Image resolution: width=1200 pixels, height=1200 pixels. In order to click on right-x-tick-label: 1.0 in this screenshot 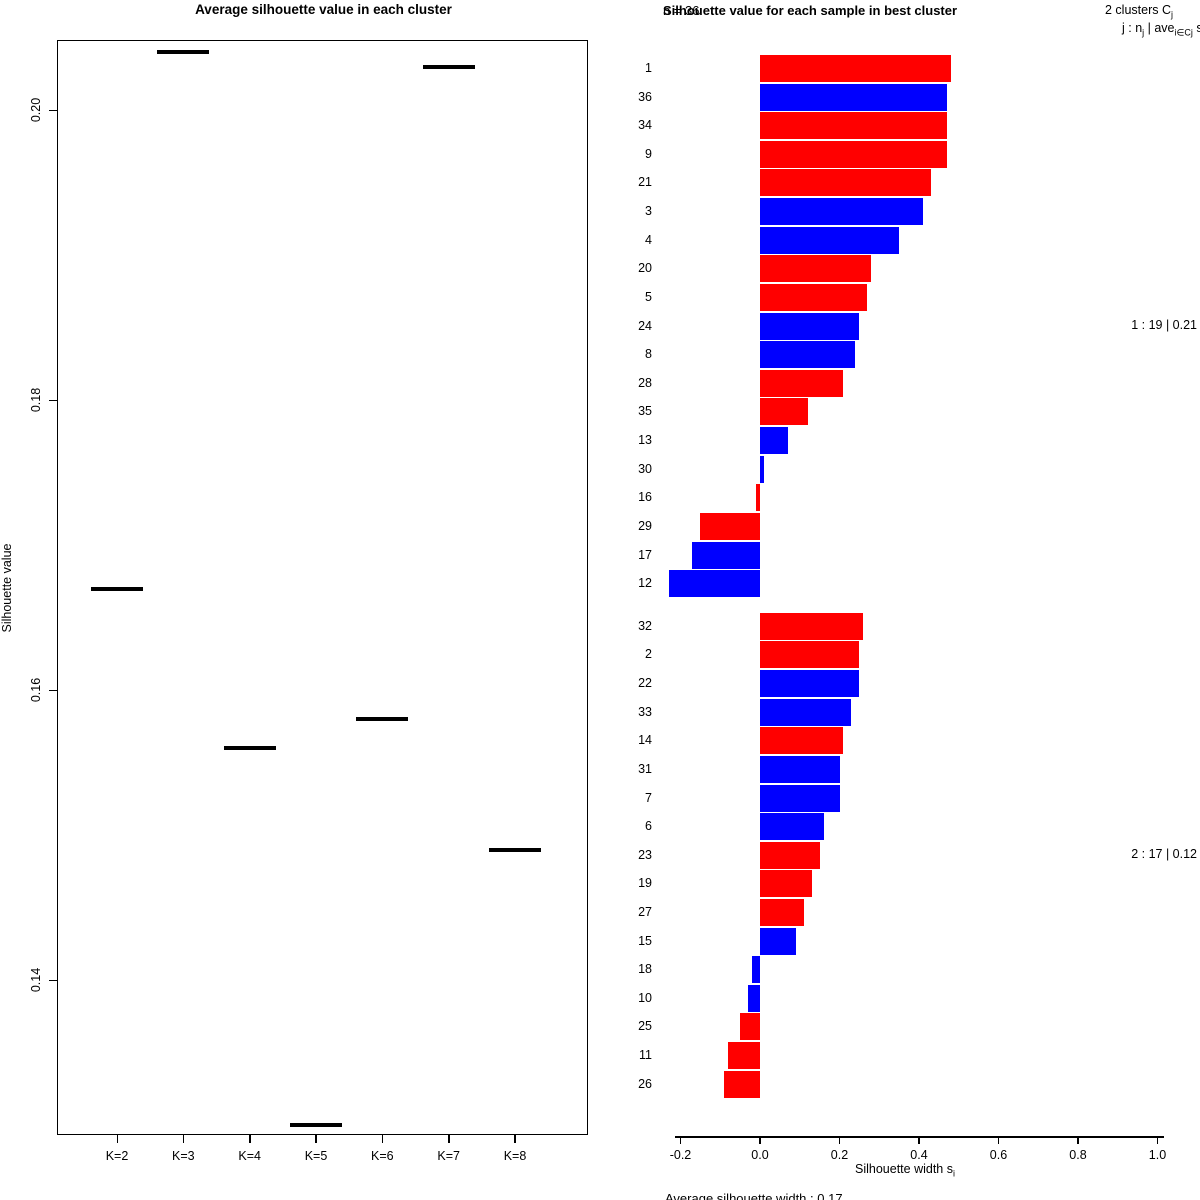, I will do `click(1157, 1155)`.